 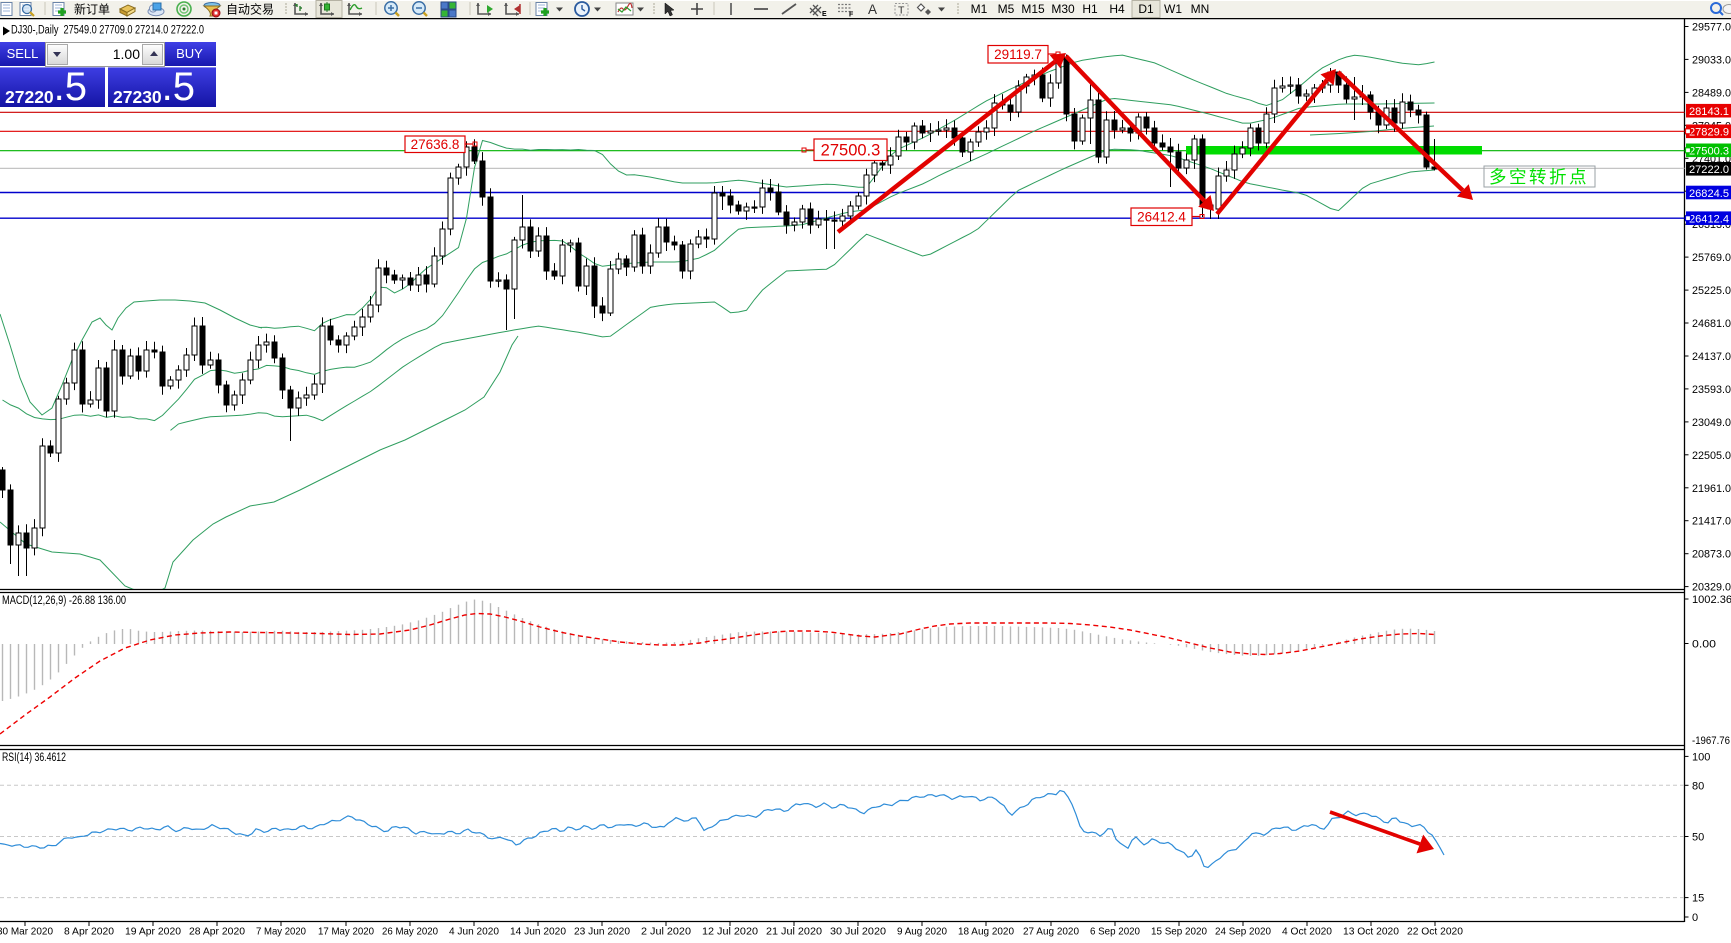 What do you see at coordinates (1711, 588) in the screenshot?
I see `svg-text: 20329.0` at bounding box center [1711, 588].